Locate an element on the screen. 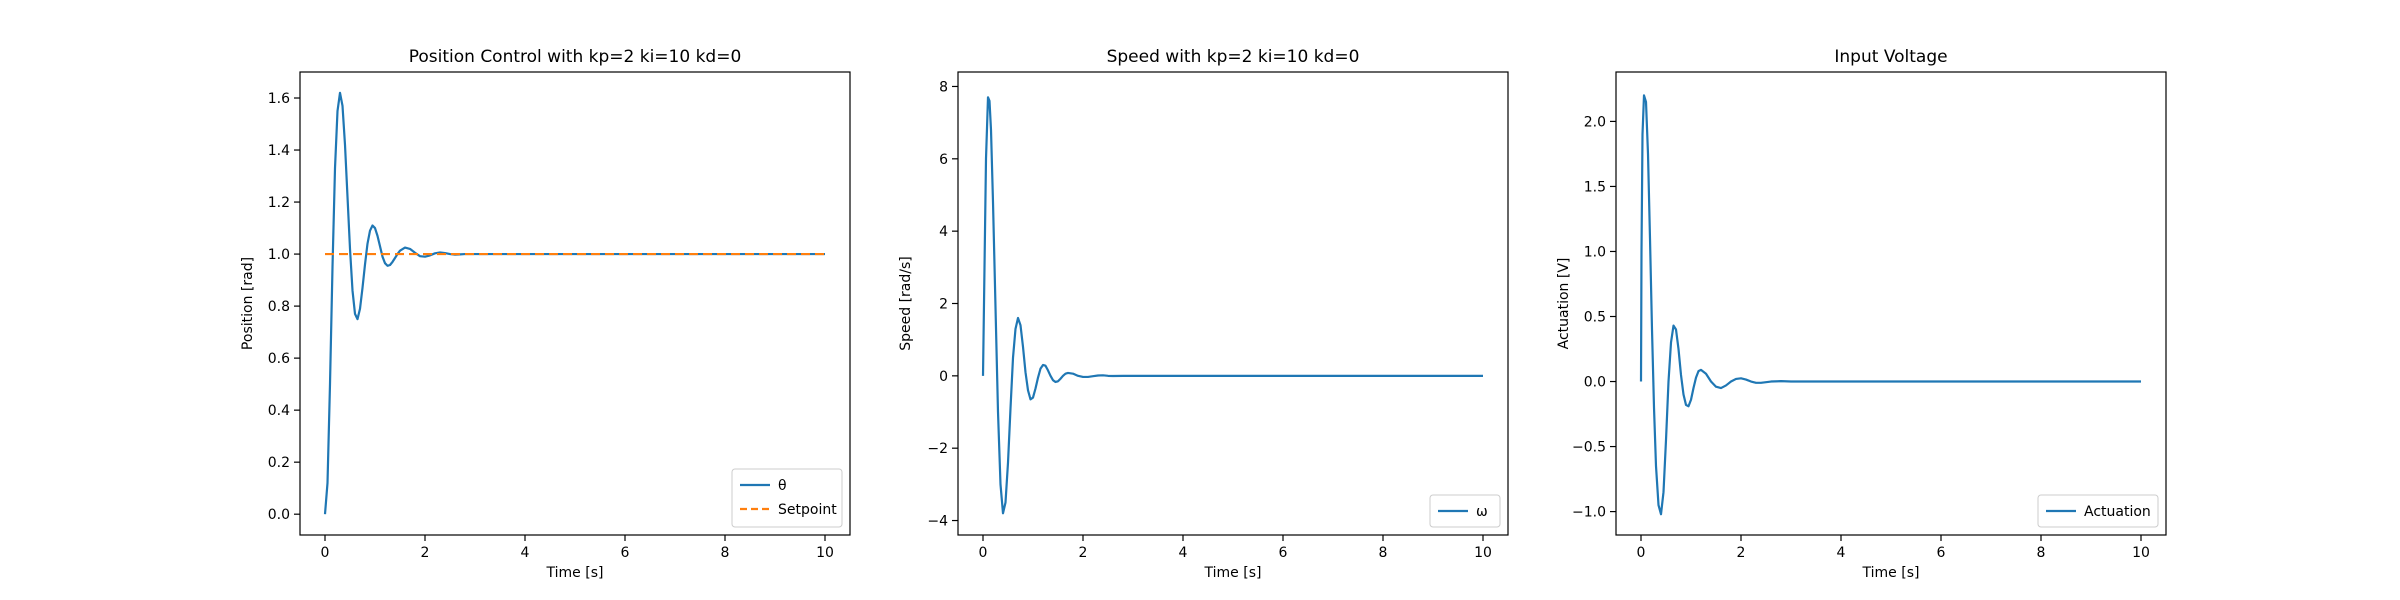 Image resolution: width=2400 pixels, height=600 pixels. legend: Actuation is located at coordinates (2098, 511).